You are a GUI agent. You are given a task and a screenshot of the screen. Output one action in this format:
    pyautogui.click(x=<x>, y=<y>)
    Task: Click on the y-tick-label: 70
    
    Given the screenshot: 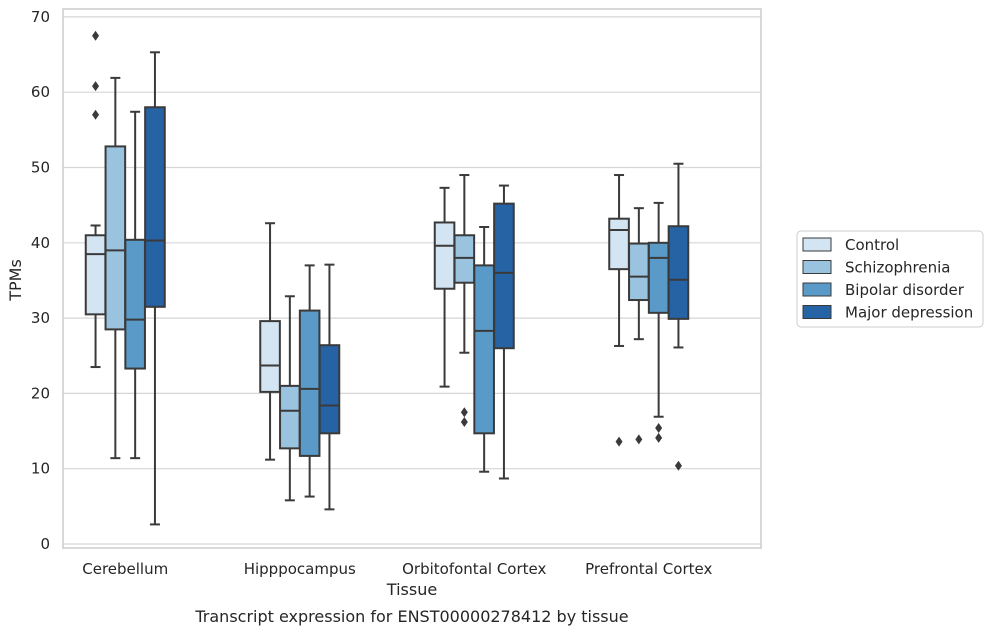 What is the action you would take?
    pyautogui.click(x=40, y=17)
    